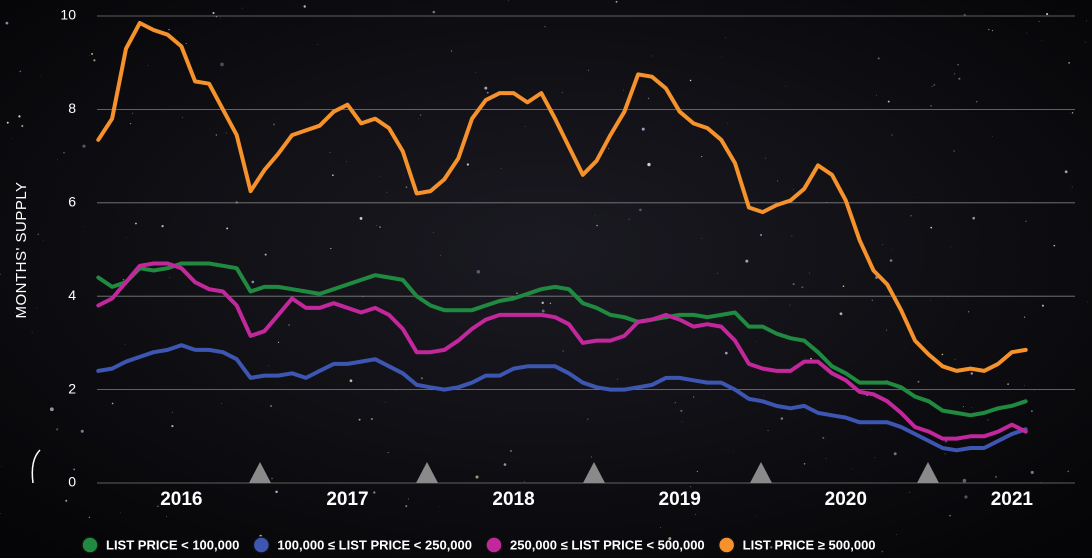 Image resolution: width=1092 pixels, height=558 pixels. What do you see at coordinates (72, 202) in the screenshot?
I see `y-tick-label: 6` at bounding box center [72, 202].